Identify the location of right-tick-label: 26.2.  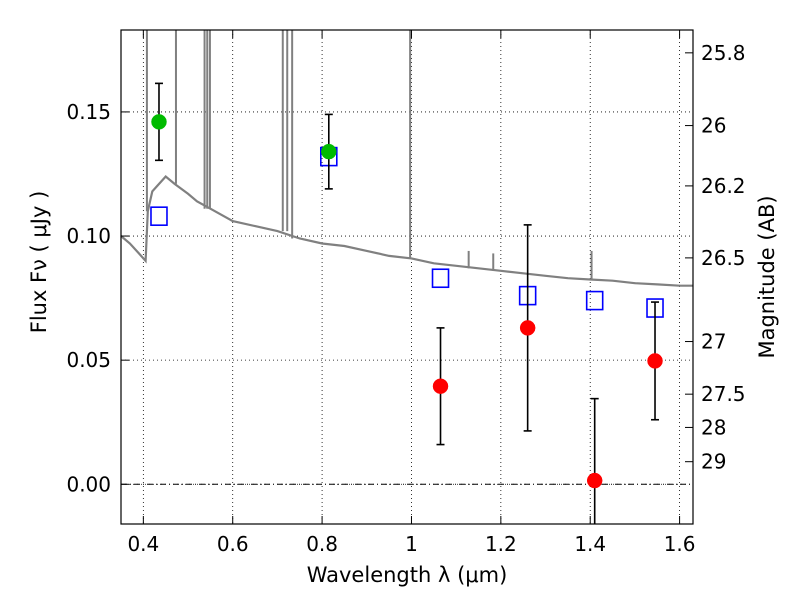
(723, 186).